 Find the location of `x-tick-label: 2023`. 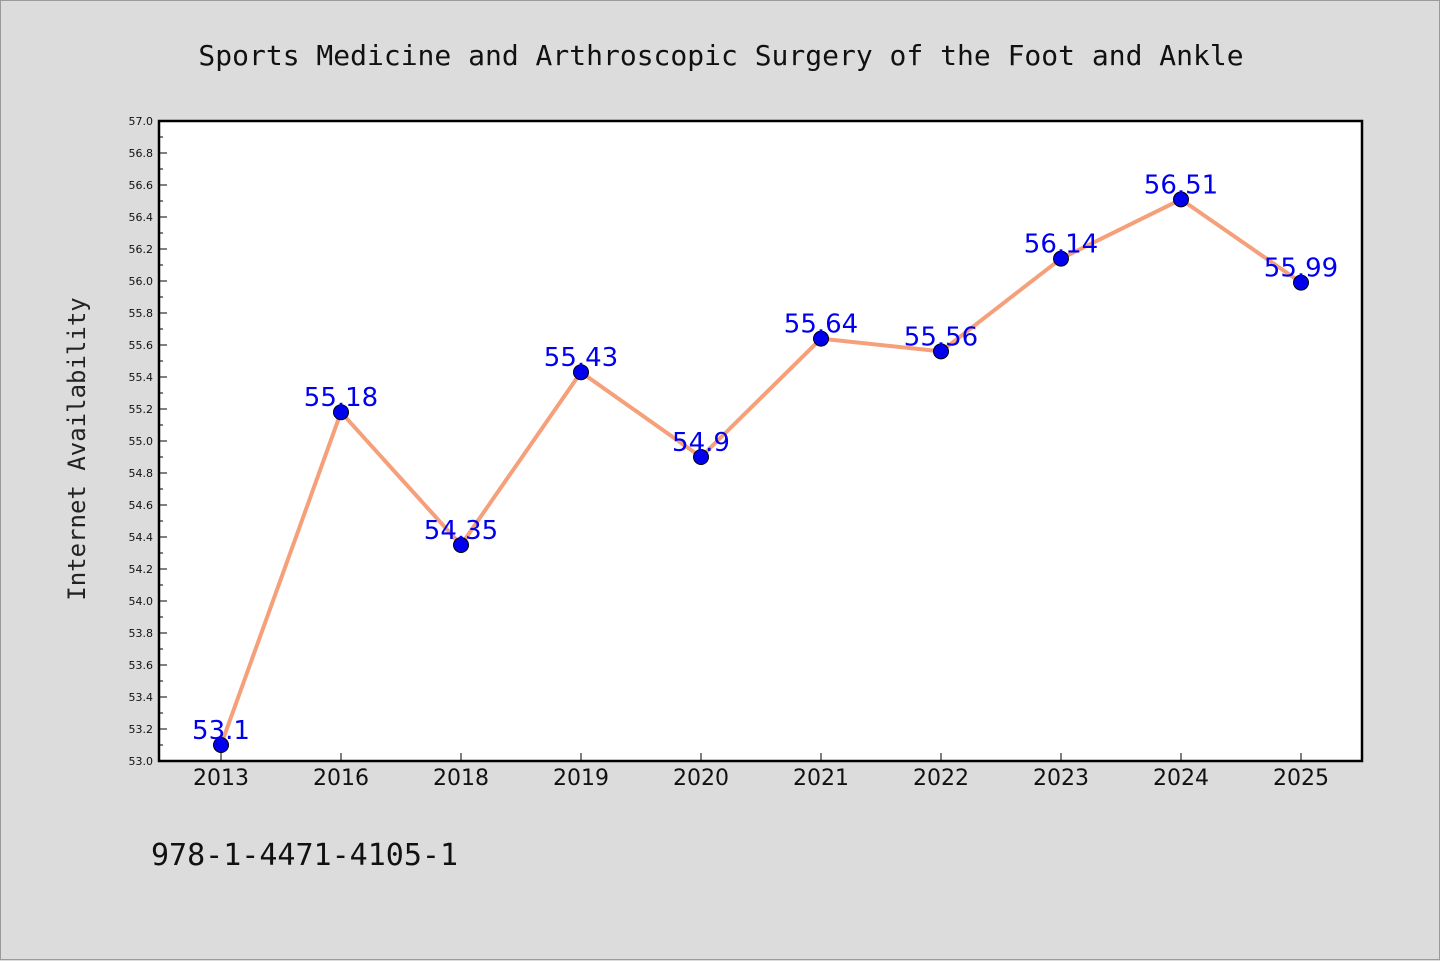

x-tick-label: 2023 is located at coordinates (1061, 778).